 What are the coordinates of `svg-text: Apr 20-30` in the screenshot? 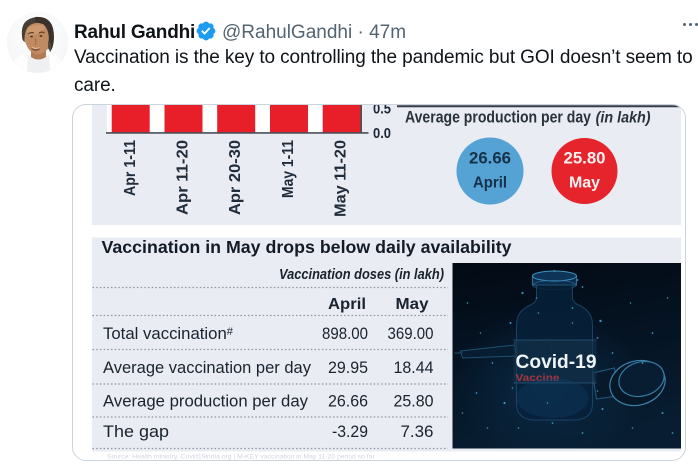 It's located at (235, 177).